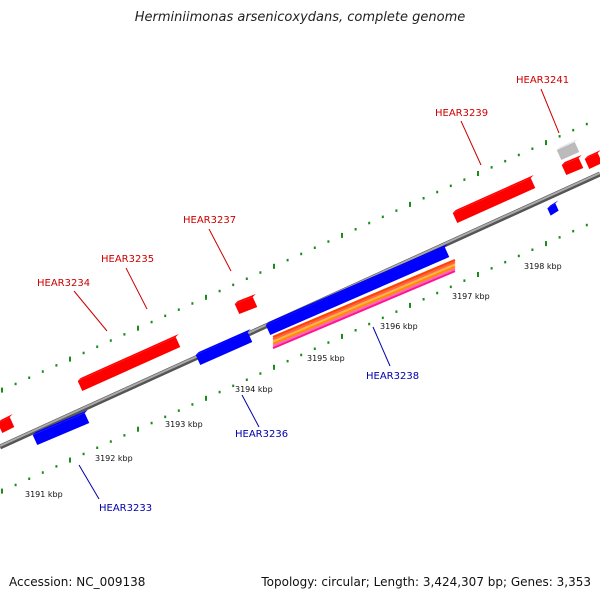  What do you see at coordinates (72, 305) in the screenshot?
I see `gene-label-hear3234: HEAR3234` at bounding box center [72, 305].